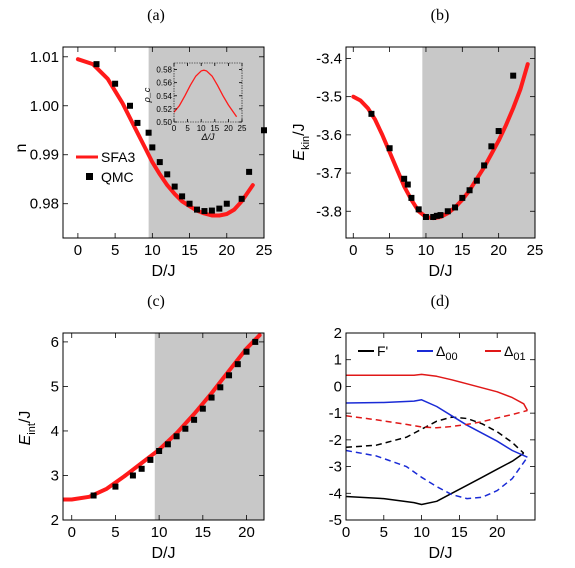  I want to click on y-tick-label: 0.50, so click(164, 122).